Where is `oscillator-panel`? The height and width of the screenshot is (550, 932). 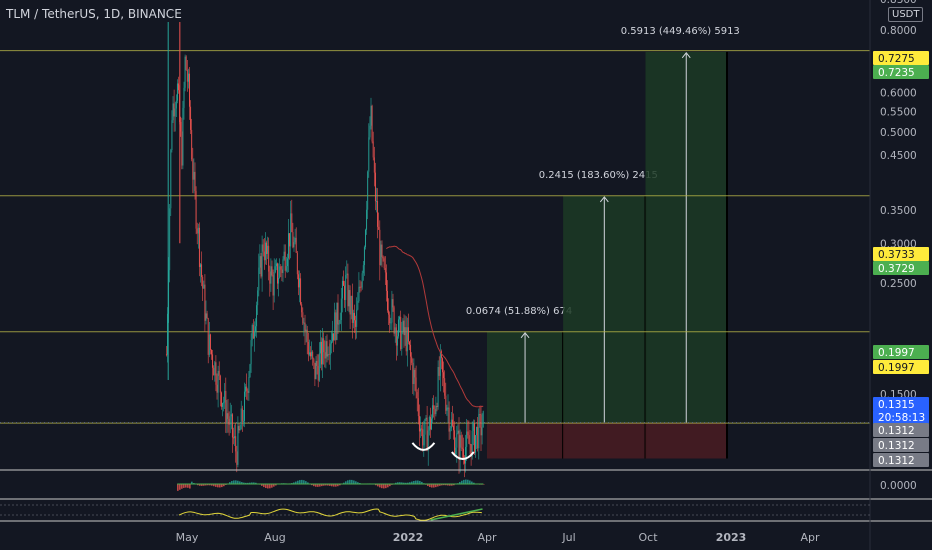
oscillator-panel is located at coordinates (435, 512).